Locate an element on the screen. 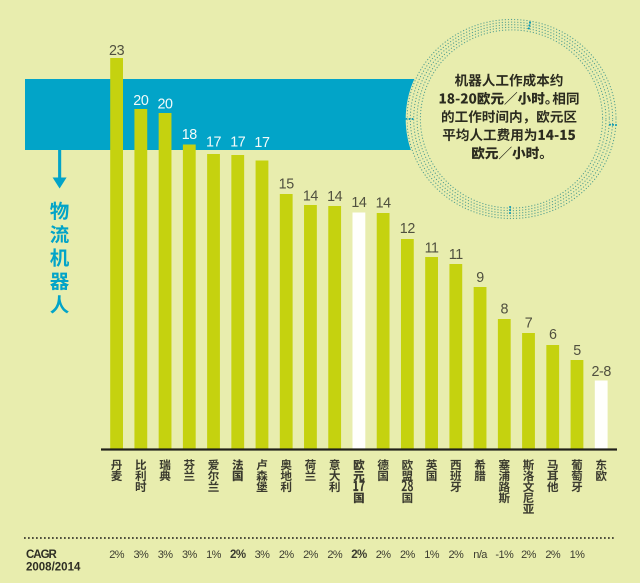 This screenshot has width=640, height=583. svg-text: 5 is located at coordinates (577, 351).